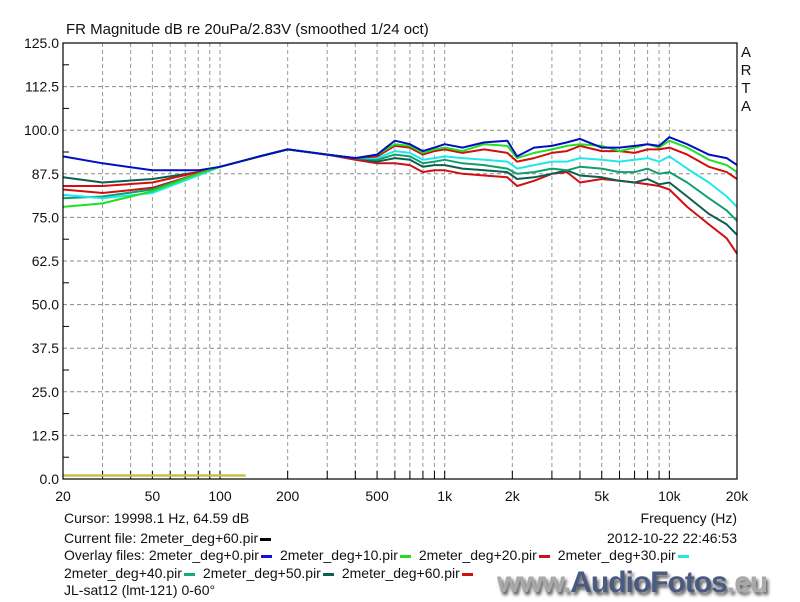  What do you see at coordinates (400, 573) in the screenshot?
I see `legend-entry-deg60: 2meter_deg+60.pir` at bounding box center [400, 573].